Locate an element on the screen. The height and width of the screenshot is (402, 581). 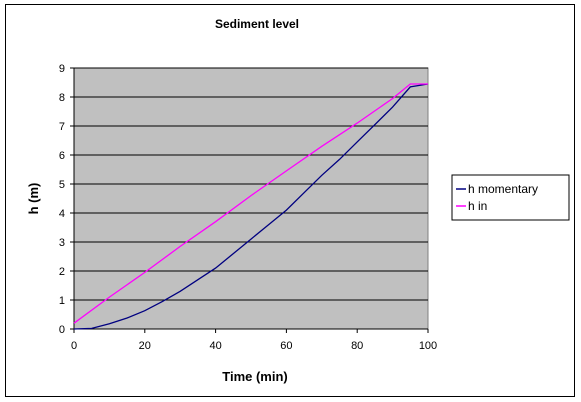
x-tick-label: 0 is located at coordinates (74, 346).